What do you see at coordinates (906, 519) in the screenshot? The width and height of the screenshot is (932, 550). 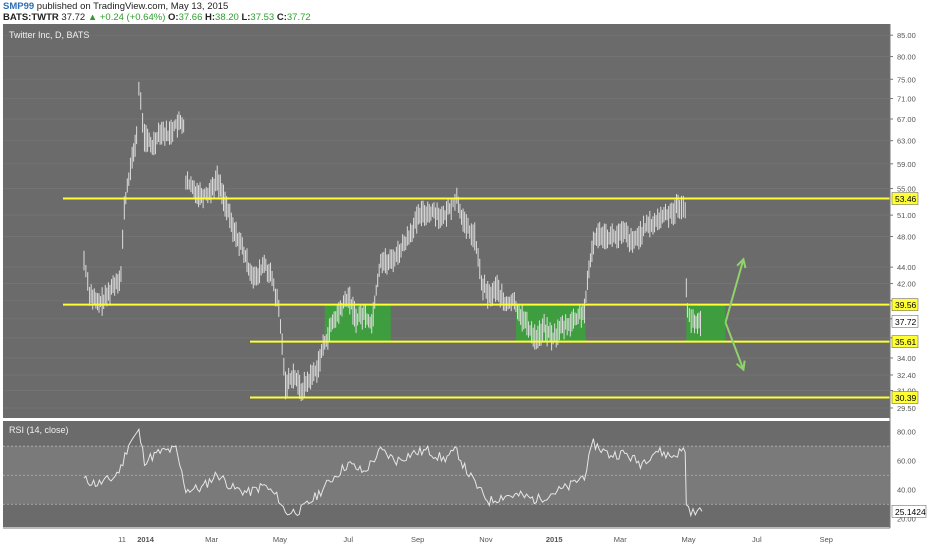 I see `rsi-tick-label: 20.00` at bounding box center [906, 519].